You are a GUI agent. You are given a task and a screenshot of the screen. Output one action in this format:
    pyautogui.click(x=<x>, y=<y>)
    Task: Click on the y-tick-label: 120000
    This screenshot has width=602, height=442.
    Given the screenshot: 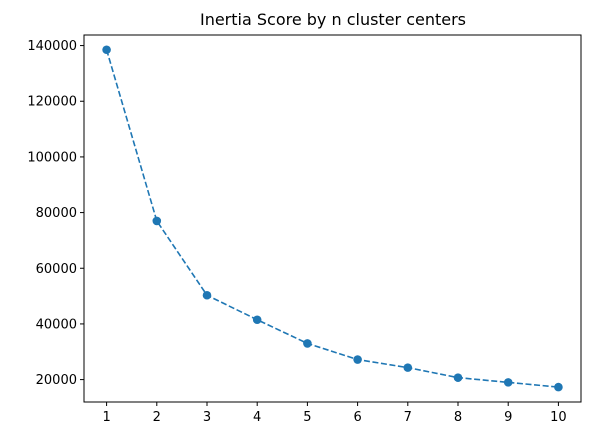 What is the action you would take?
    pyautogui.click(x=52, y=102)
    